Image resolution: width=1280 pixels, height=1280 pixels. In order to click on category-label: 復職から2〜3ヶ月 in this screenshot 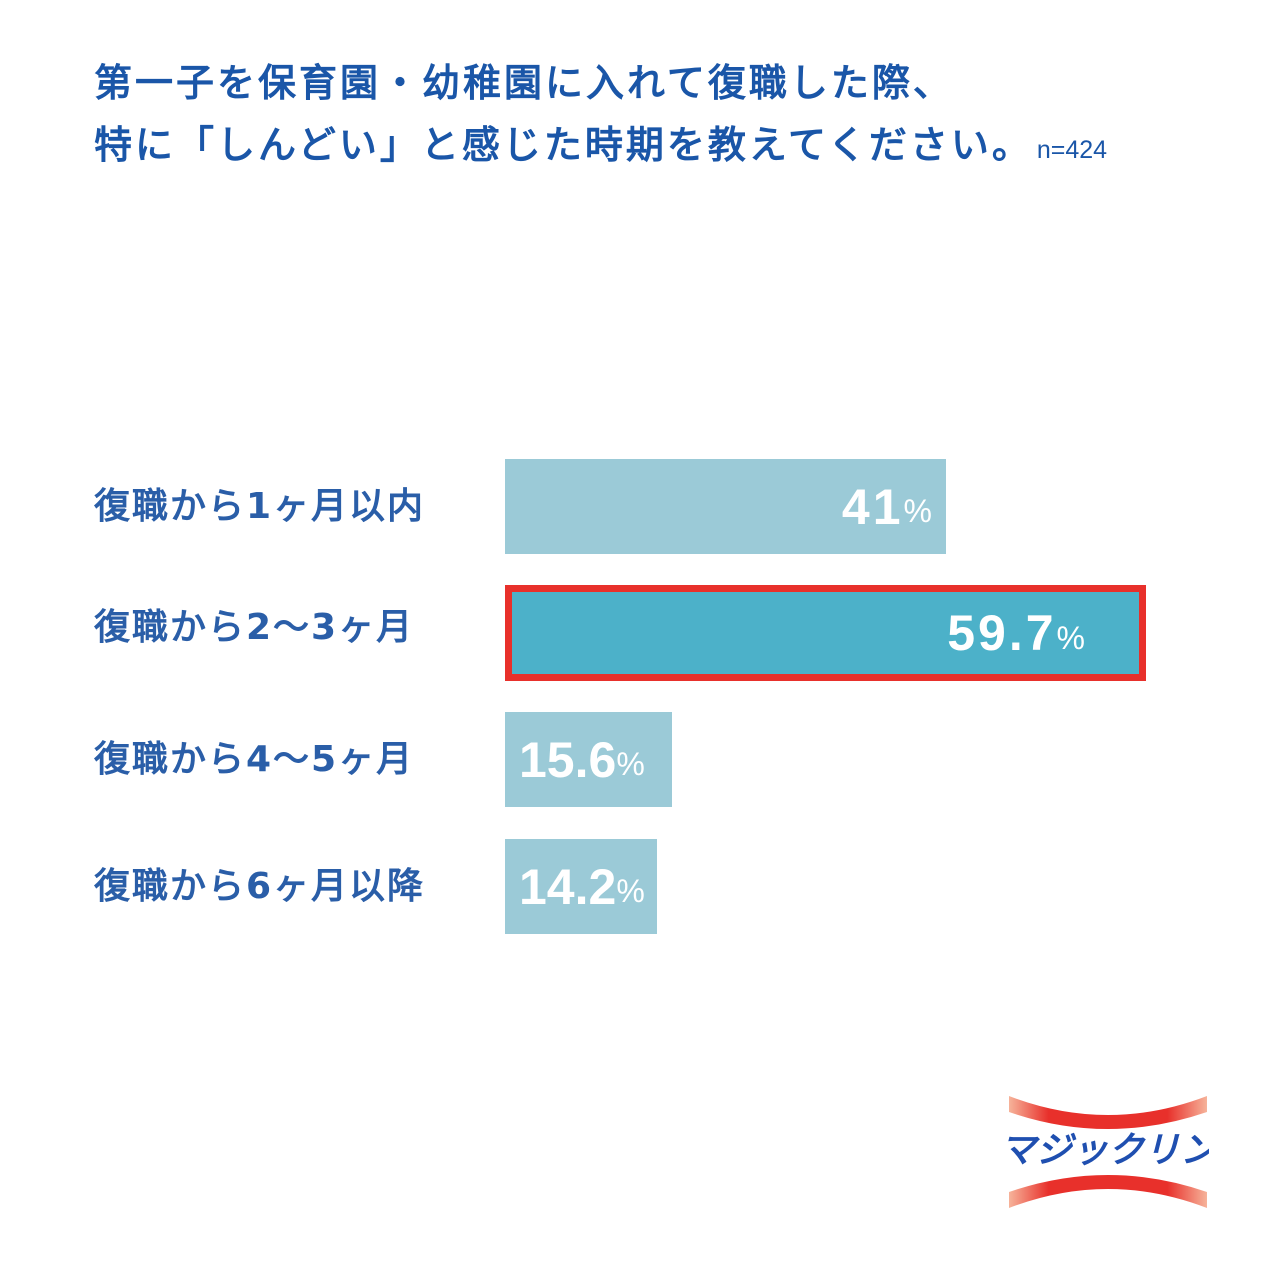, I will do `click(254, 627)`.